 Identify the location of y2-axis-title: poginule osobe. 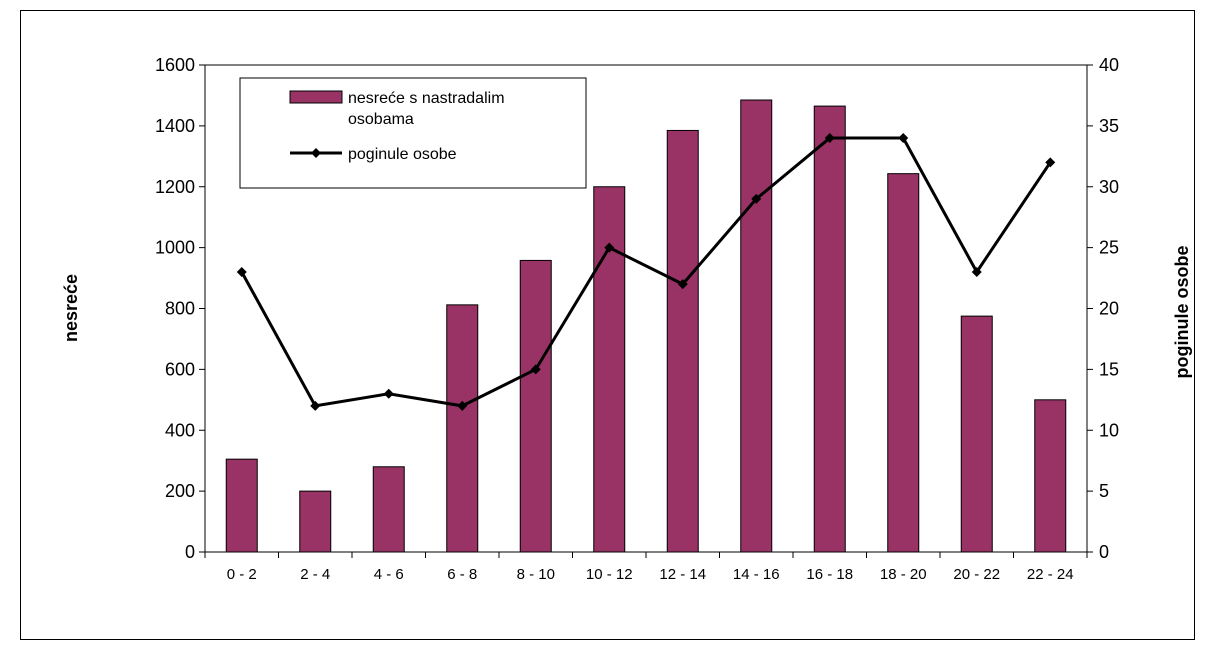
(1182, 312).